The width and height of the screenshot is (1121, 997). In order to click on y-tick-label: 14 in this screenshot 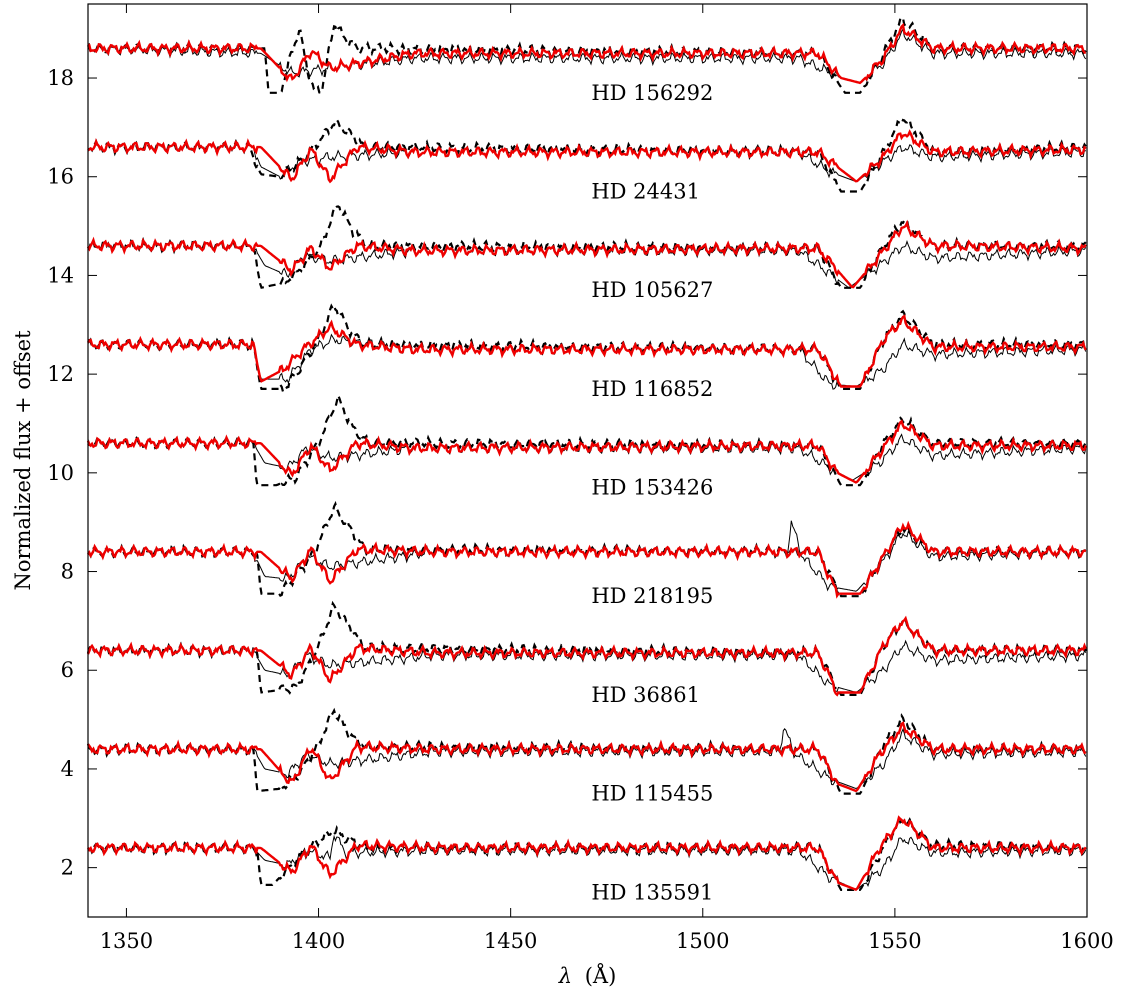, I will do `click(60, 275)`.